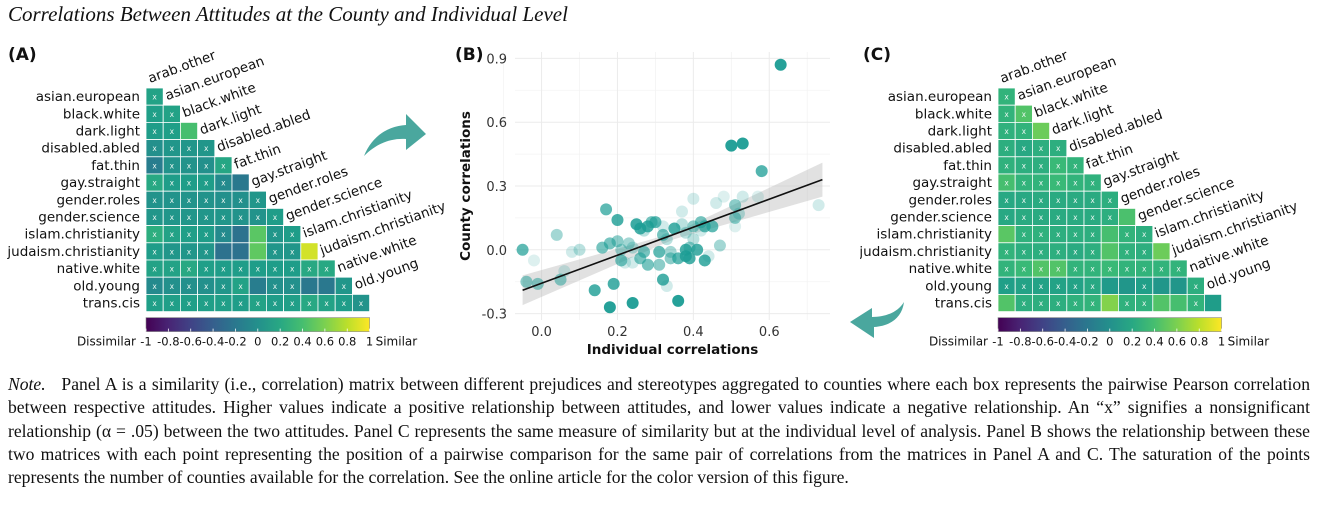 Image resolution: width=1317 pixels, height=527 pixels. Describe the element at coordinates (347, 342) in the screenshot. I see `colorbar-tick-label: 0.8` at that location.